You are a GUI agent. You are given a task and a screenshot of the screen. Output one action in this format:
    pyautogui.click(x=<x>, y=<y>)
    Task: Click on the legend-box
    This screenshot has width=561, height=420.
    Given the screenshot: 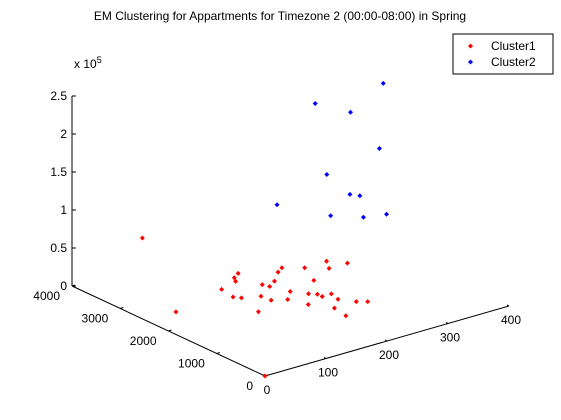 What is the action you would take?
    pyautogui.click(x=503, y=54)
    